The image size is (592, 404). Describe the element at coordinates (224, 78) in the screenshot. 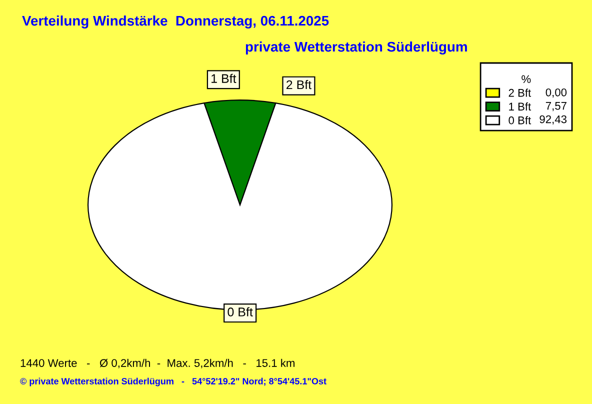

I see `slice-label: 1 Bft` at that location.